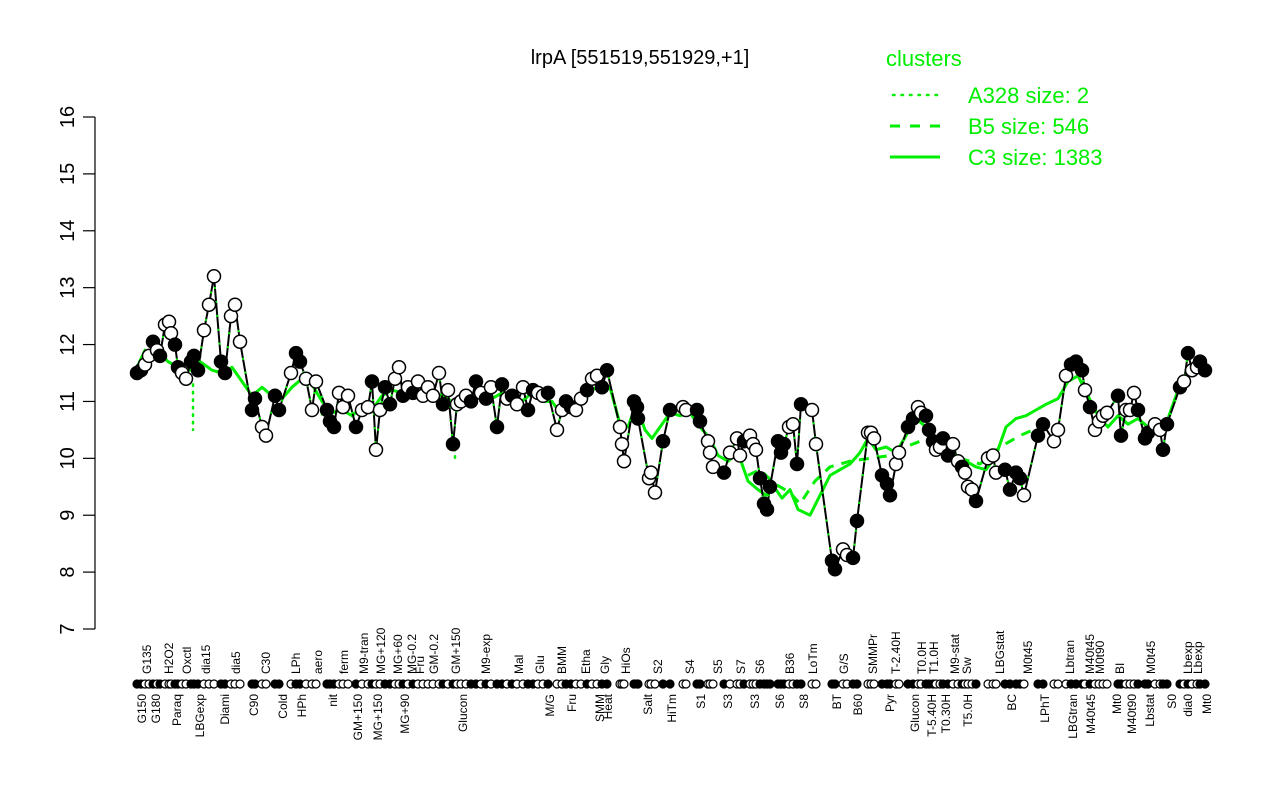 Image resolution: width=1280 pixels, height=800 pixels. What do you see at coordinates (68, 401) in the screenshot?
I see `y-tick-label: 11` at bounding box center [68, 401].